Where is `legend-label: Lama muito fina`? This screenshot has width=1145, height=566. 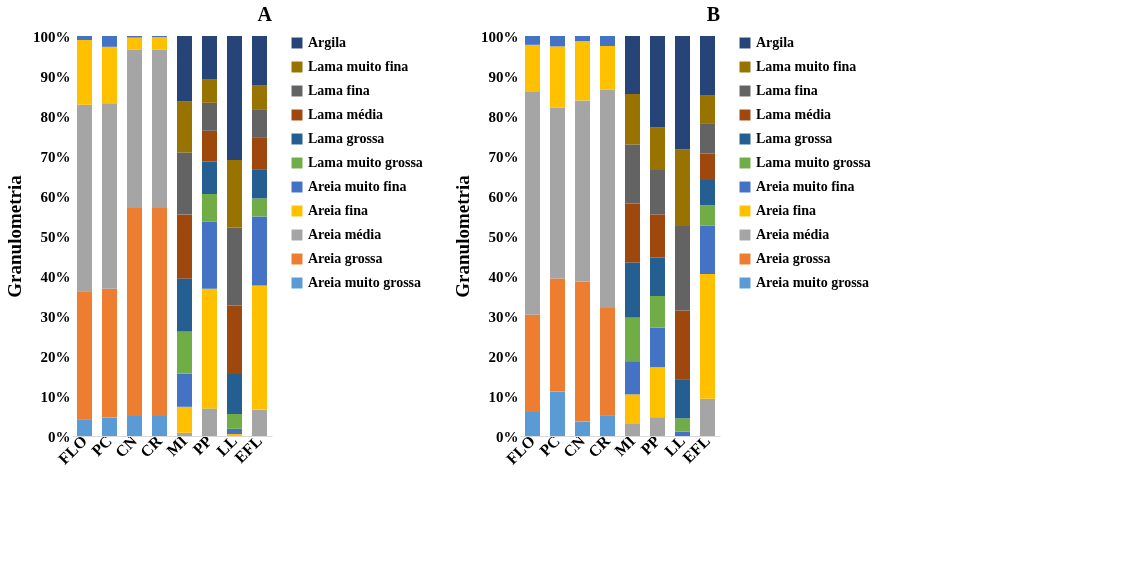
legend-label: Lama muito fina is located at coordinates (358, 66).